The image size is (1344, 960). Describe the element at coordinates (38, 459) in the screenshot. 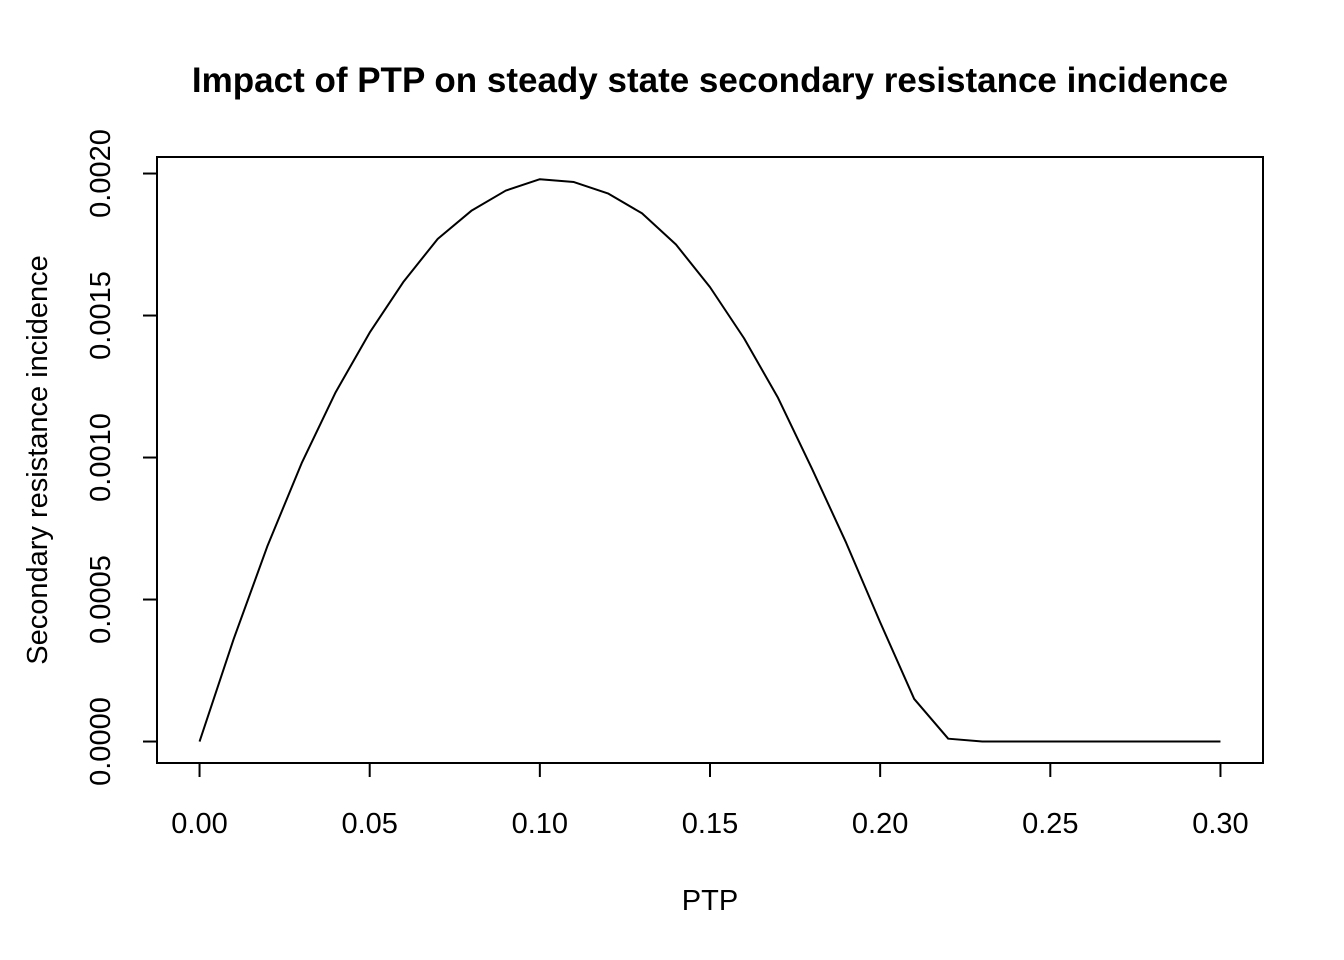

I see `y-axis-label: Secondary resistance incidence` at that location.